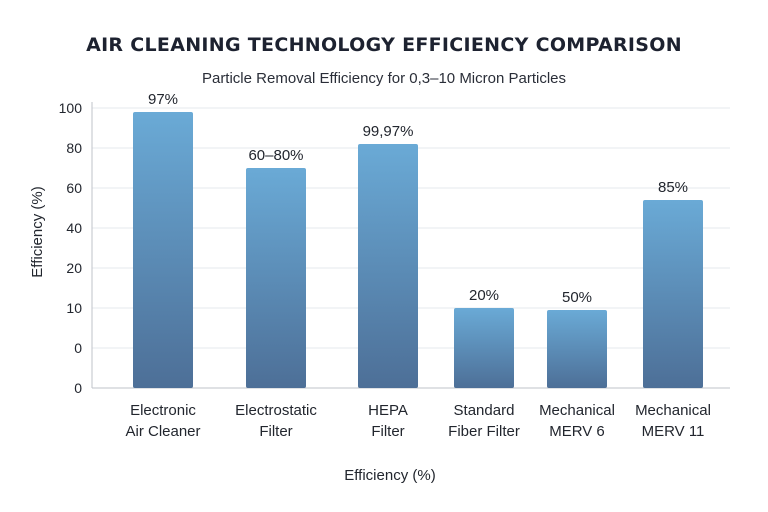  Describe the element at coordinates (484, 295) in the screenshot. I see `bar-data-label: 20%` at that location.